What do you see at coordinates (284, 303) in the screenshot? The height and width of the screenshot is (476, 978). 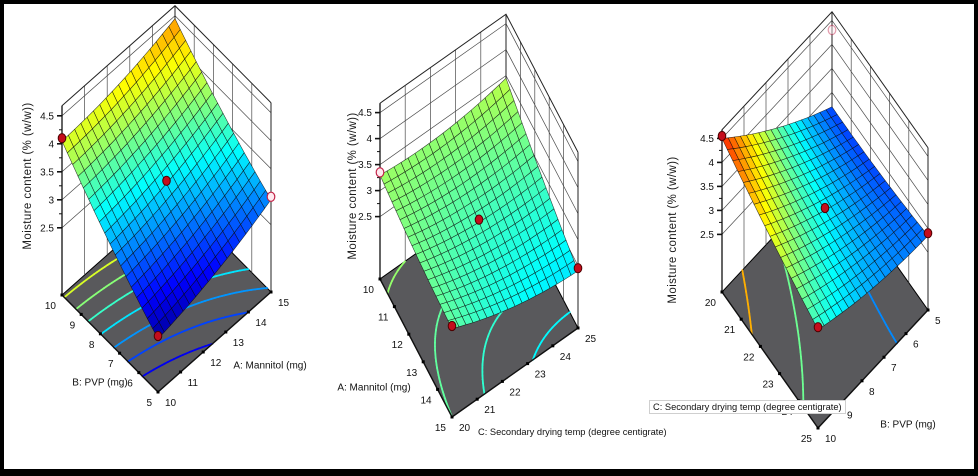 I see `right-axis-tick-label: 15` at bounding box center [284, 303].